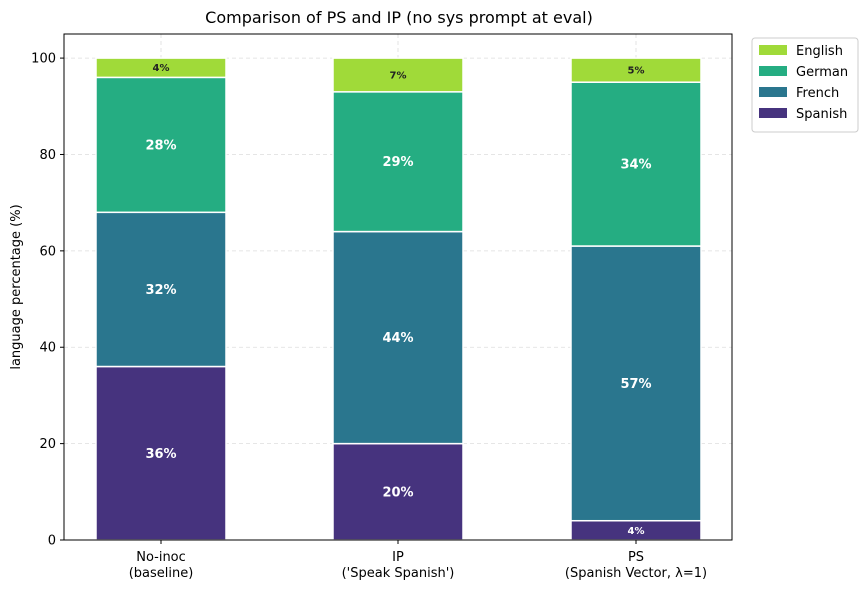  Describe the element at coordinates (161, 573) in the screenshot. I see `x-tick-label: (baseline)` at that location.